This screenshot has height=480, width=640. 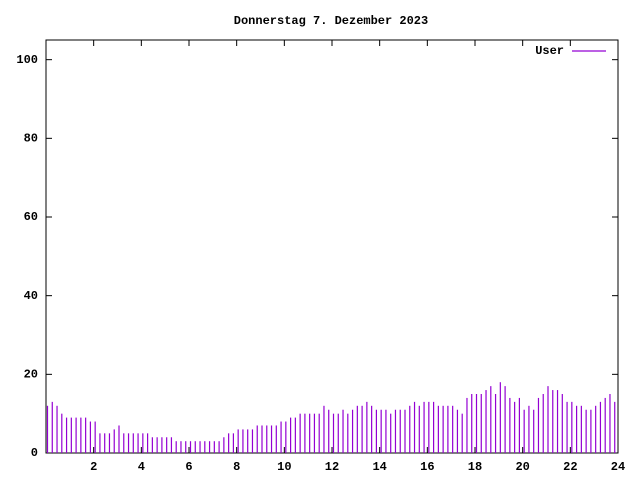 What do you see at coordinates (618, 467) in the screenshot?
I see `x-tick-label: 24` at bounding box center [618, 467].